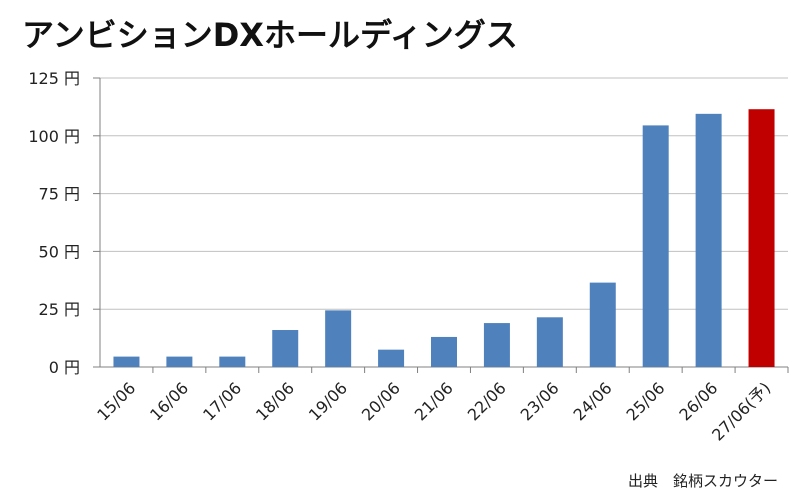 Image resolution: width=800 pixels, height=499 pixels. Describe the element at coordinates (540, 401) in the screenshot. I see `x-tick-label: 23/06` at that location.